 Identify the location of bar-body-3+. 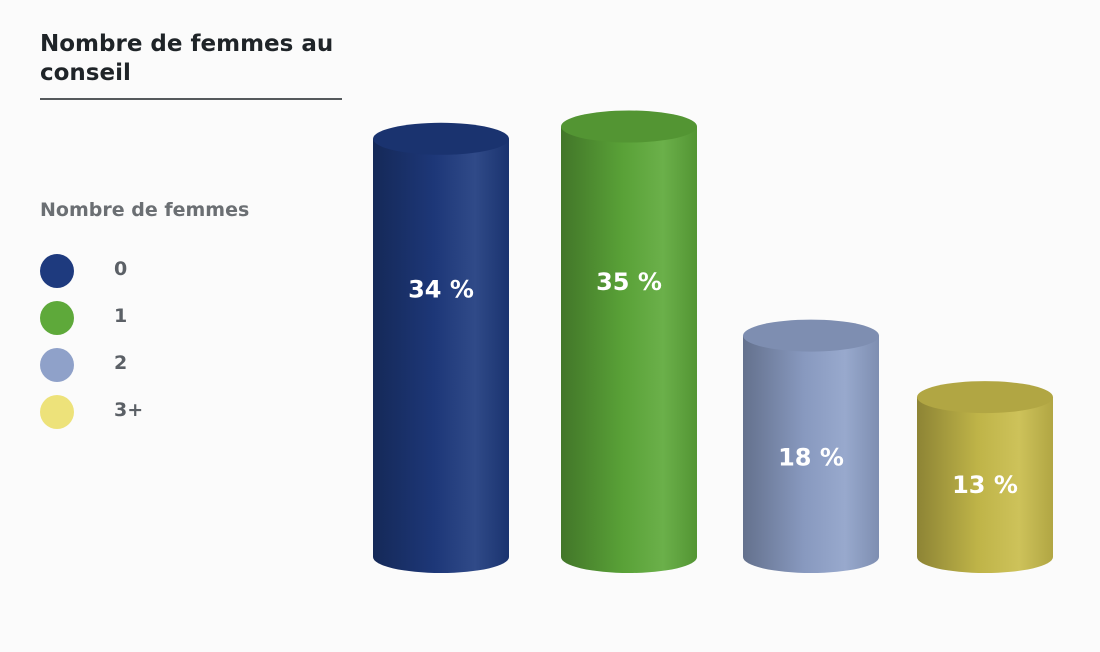
(985, 485).